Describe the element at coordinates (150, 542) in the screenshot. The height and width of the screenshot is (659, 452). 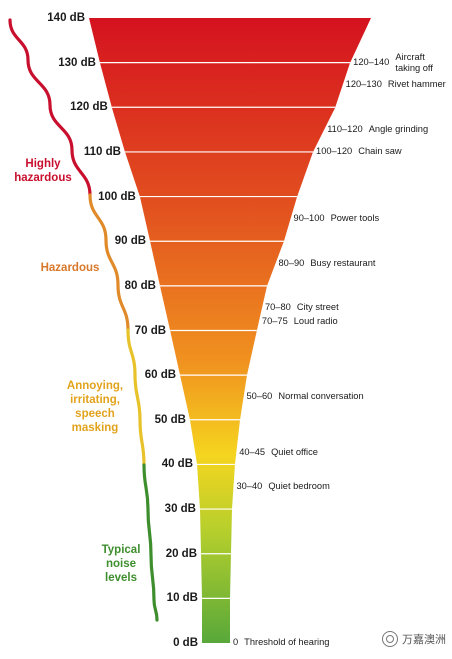
I see `hazard-curve-green` at that location.